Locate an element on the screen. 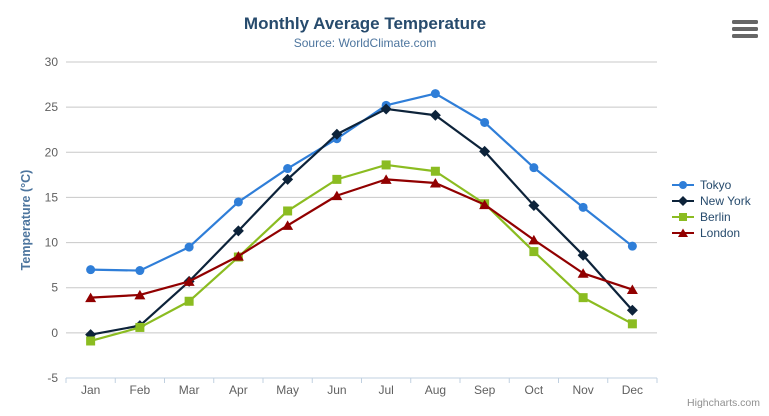  x-axis-label: Oct is located at coordinates (534, 390).